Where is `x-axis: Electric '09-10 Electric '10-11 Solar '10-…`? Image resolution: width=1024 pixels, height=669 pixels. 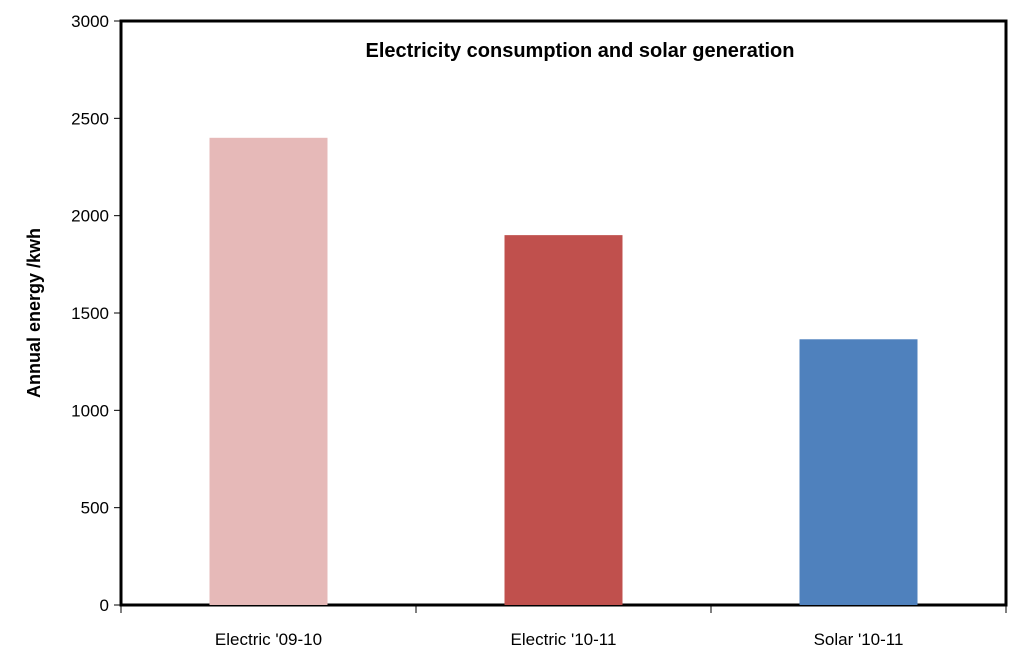
x-axis: Electric '09-10 Electric '10-11 Solar '10-… is located at coordinates (563, 627).